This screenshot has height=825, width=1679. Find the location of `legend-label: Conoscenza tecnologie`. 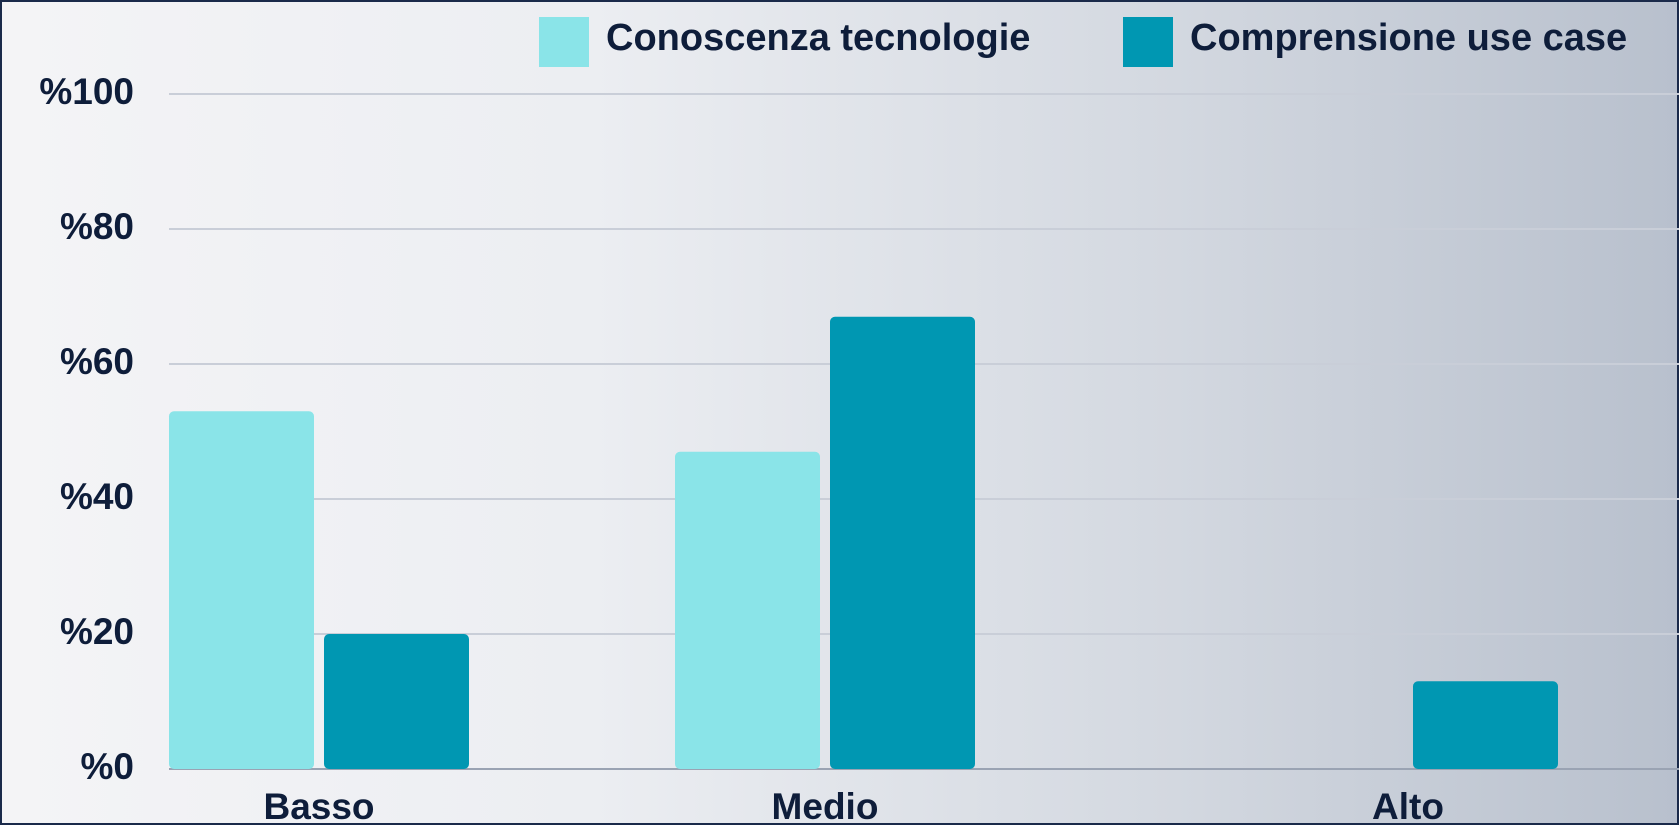

legend-label: Conoscenza tecnologie is located at coordinates (818, 38).